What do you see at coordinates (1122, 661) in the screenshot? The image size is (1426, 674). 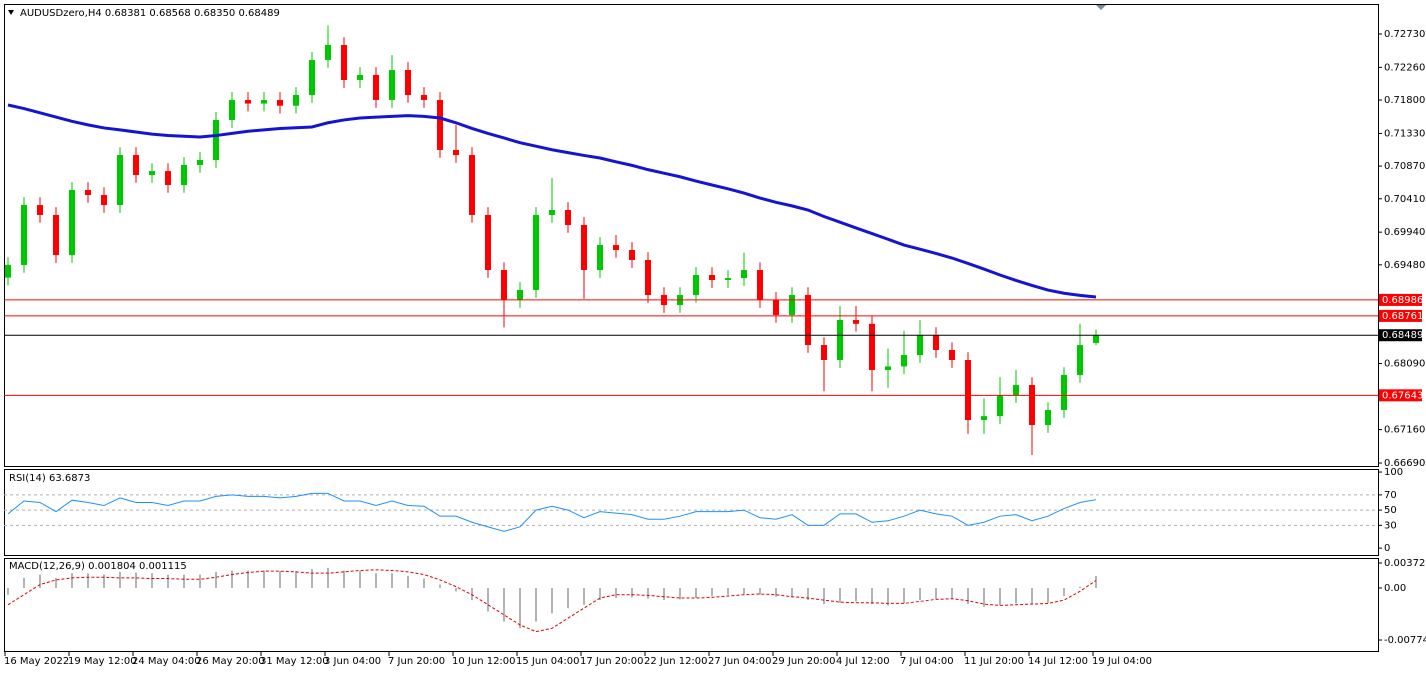 I see `x-tick-label: 19 Jul 04:00` at bounding box center [1122, 661].